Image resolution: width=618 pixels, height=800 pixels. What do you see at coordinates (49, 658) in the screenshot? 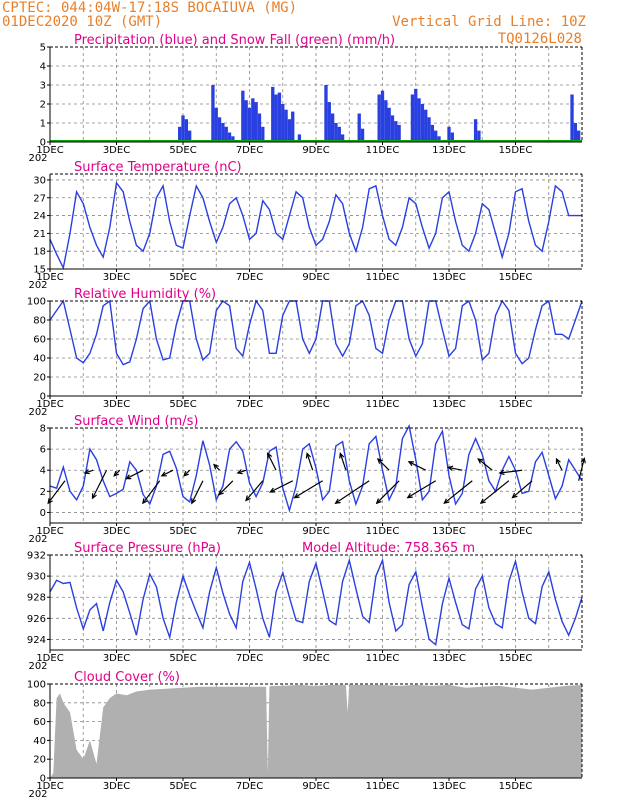
I see `x-tick-label: 1DEC` at bounding box center [49, 658].